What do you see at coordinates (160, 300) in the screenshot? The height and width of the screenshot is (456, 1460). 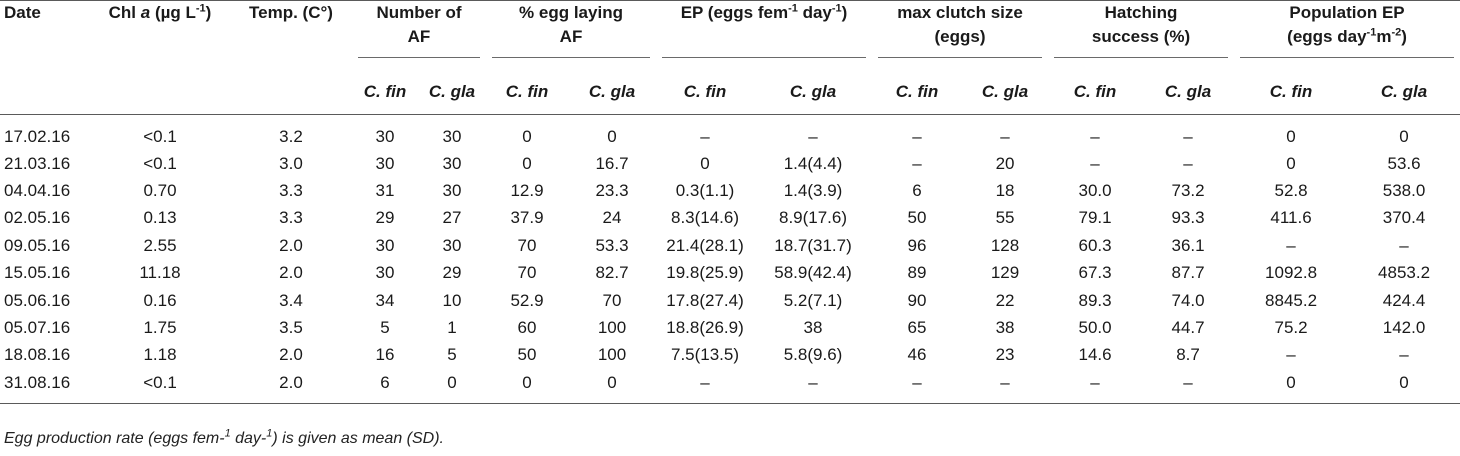 I see `table-cell: 0.16` at bounding box center [160, 300].